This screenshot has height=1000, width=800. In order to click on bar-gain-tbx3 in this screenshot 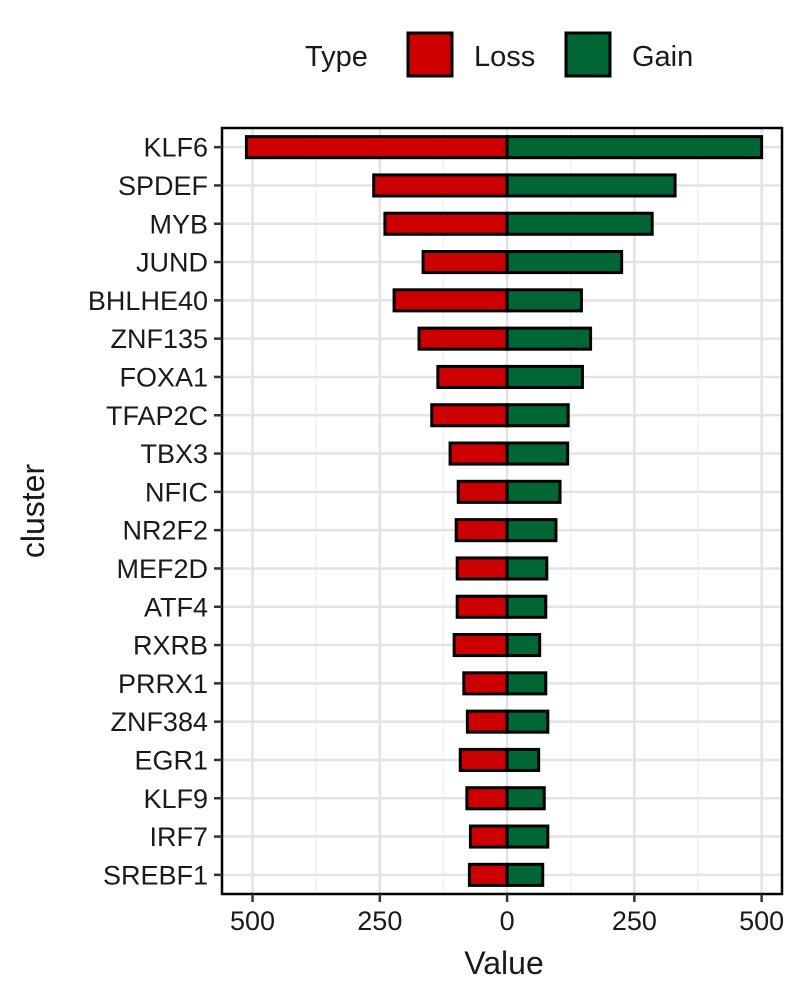, I will do `click(537, 453)`.